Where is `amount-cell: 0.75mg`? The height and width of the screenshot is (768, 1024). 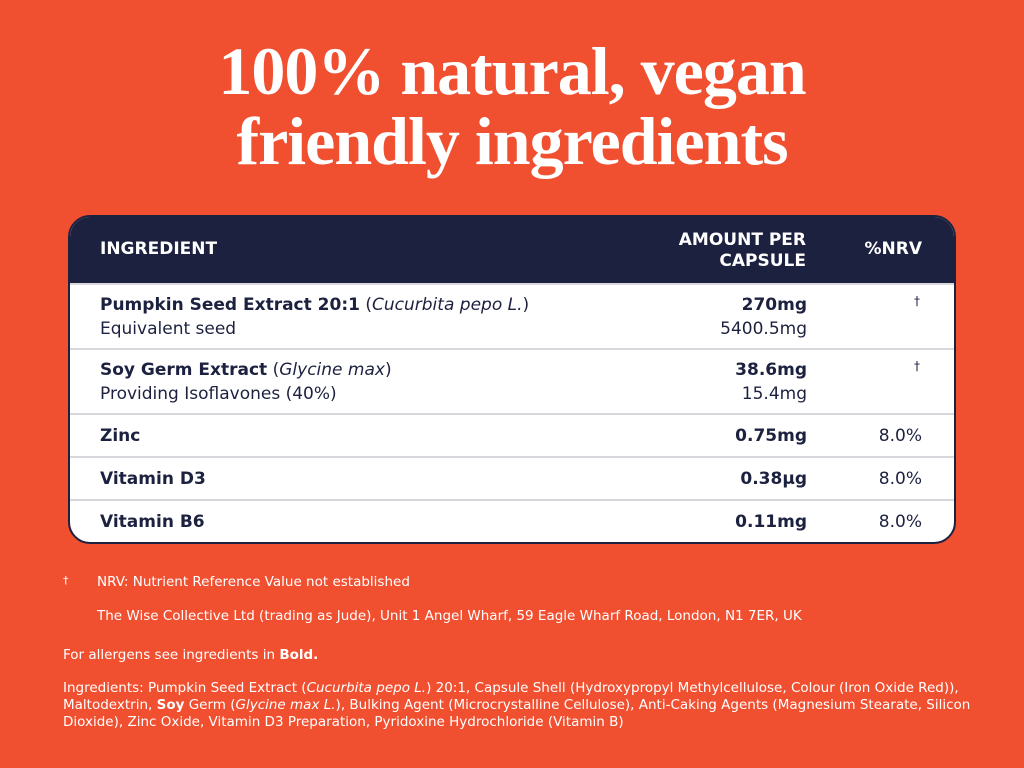 amount-cell: 0.75mg is located at coordinates (771, 436).